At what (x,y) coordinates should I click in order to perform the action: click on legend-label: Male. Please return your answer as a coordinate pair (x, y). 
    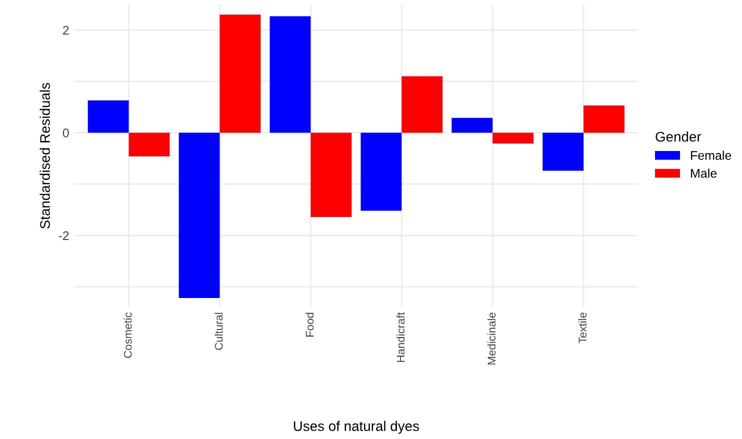
    Looking at the image, I should click on (704, 173).